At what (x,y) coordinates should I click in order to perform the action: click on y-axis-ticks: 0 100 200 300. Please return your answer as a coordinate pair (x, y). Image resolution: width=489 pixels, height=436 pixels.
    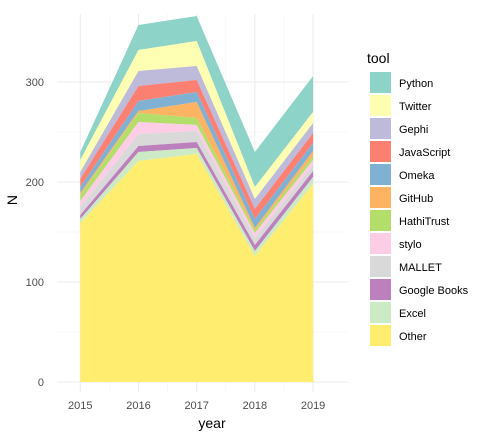
    Looking at the image, I should click on (35, 233).